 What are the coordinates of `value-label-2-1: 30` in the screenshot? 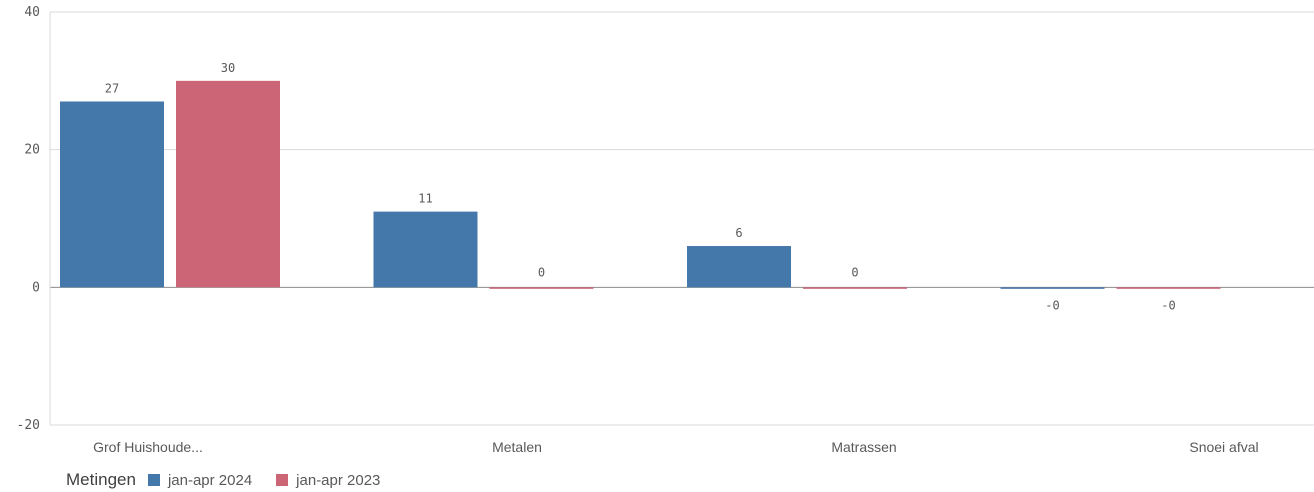 It's located at (228, 68).